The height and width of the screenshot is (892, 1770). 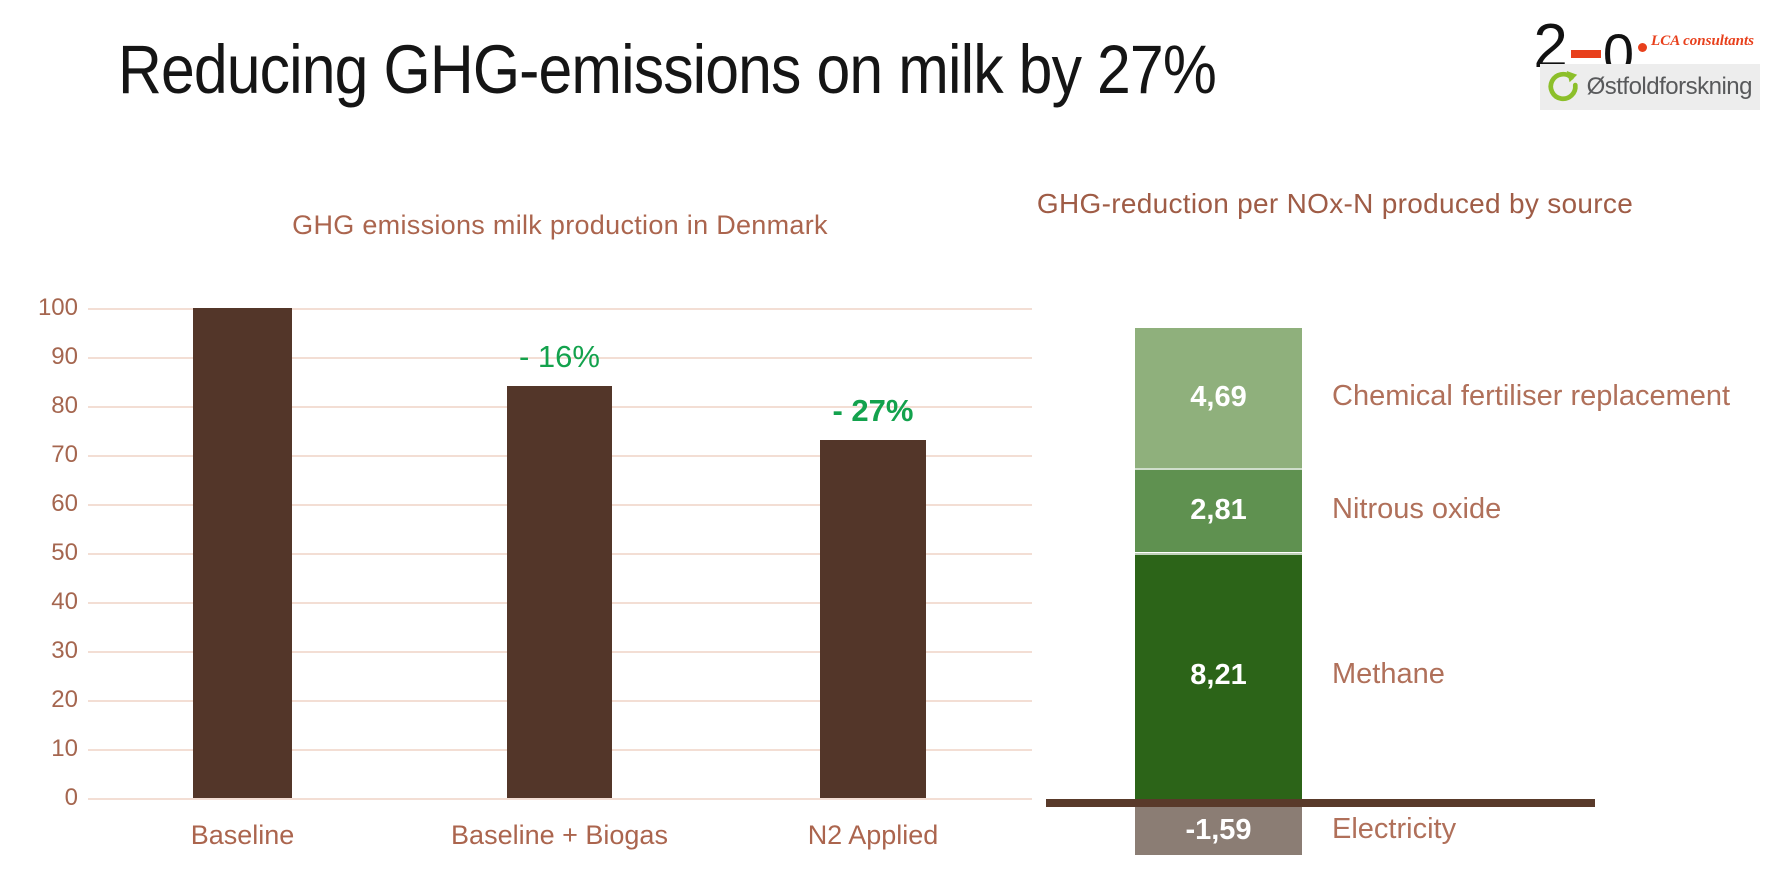 I want to click on lca-logo-dot, so click(x=1643, y=47).